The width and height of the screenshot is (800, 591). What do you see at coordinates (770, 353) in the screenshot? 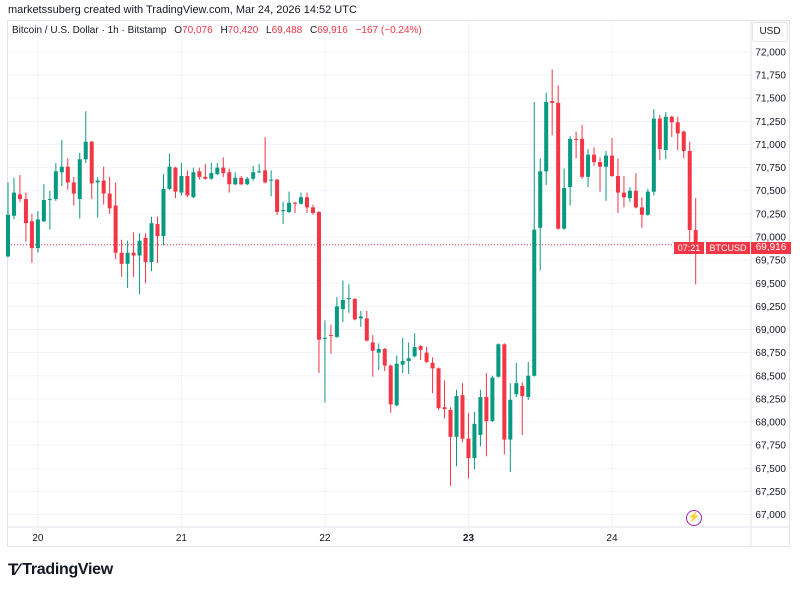
I see `price-tick-label: 68,750` at bounding box center [770, 353].